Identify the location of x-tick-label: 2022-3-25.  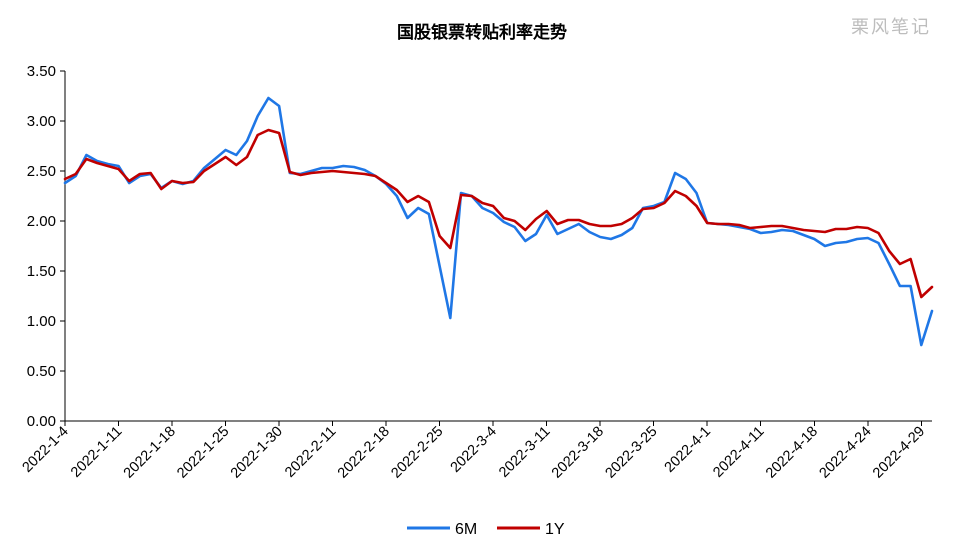
(631, 453).